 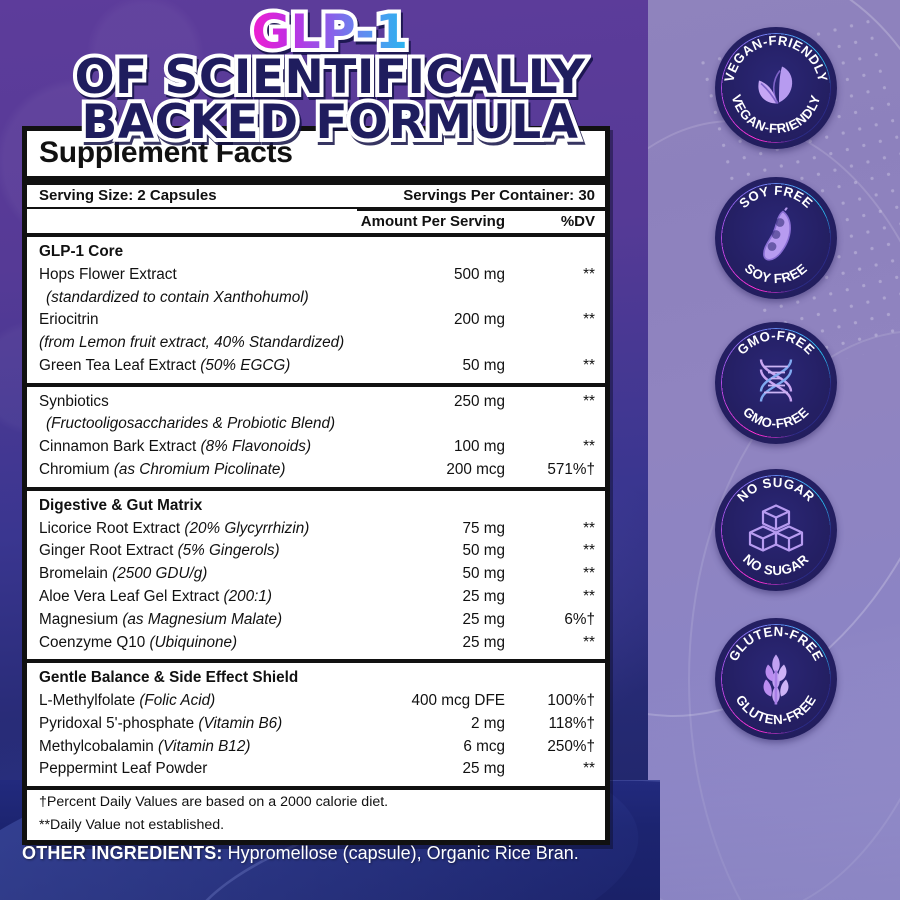 I want to click on ingredient-name: (standardized to contain Xanthohumol), so click(x=206, y=298).